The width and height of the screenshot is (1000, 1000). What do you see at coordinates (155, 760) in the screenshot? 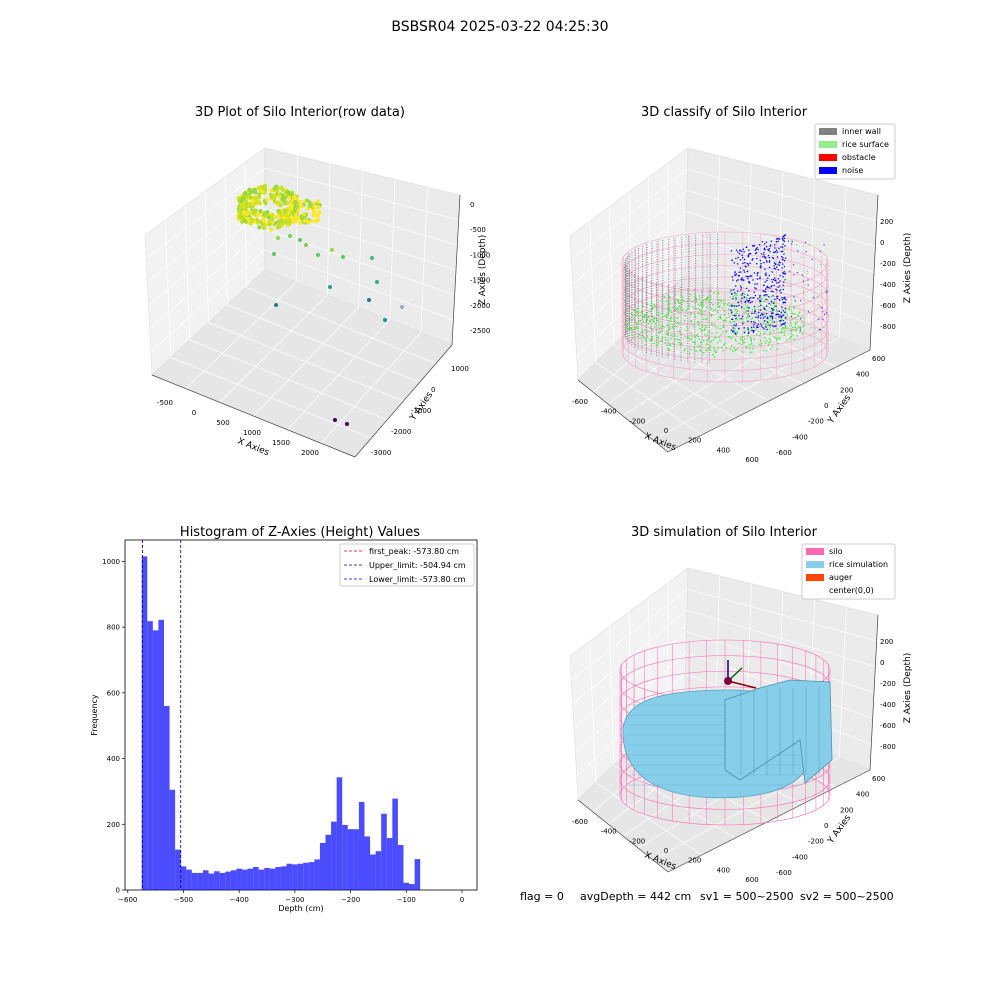
I see `histogram-bar` at bounding box center [155, 760].